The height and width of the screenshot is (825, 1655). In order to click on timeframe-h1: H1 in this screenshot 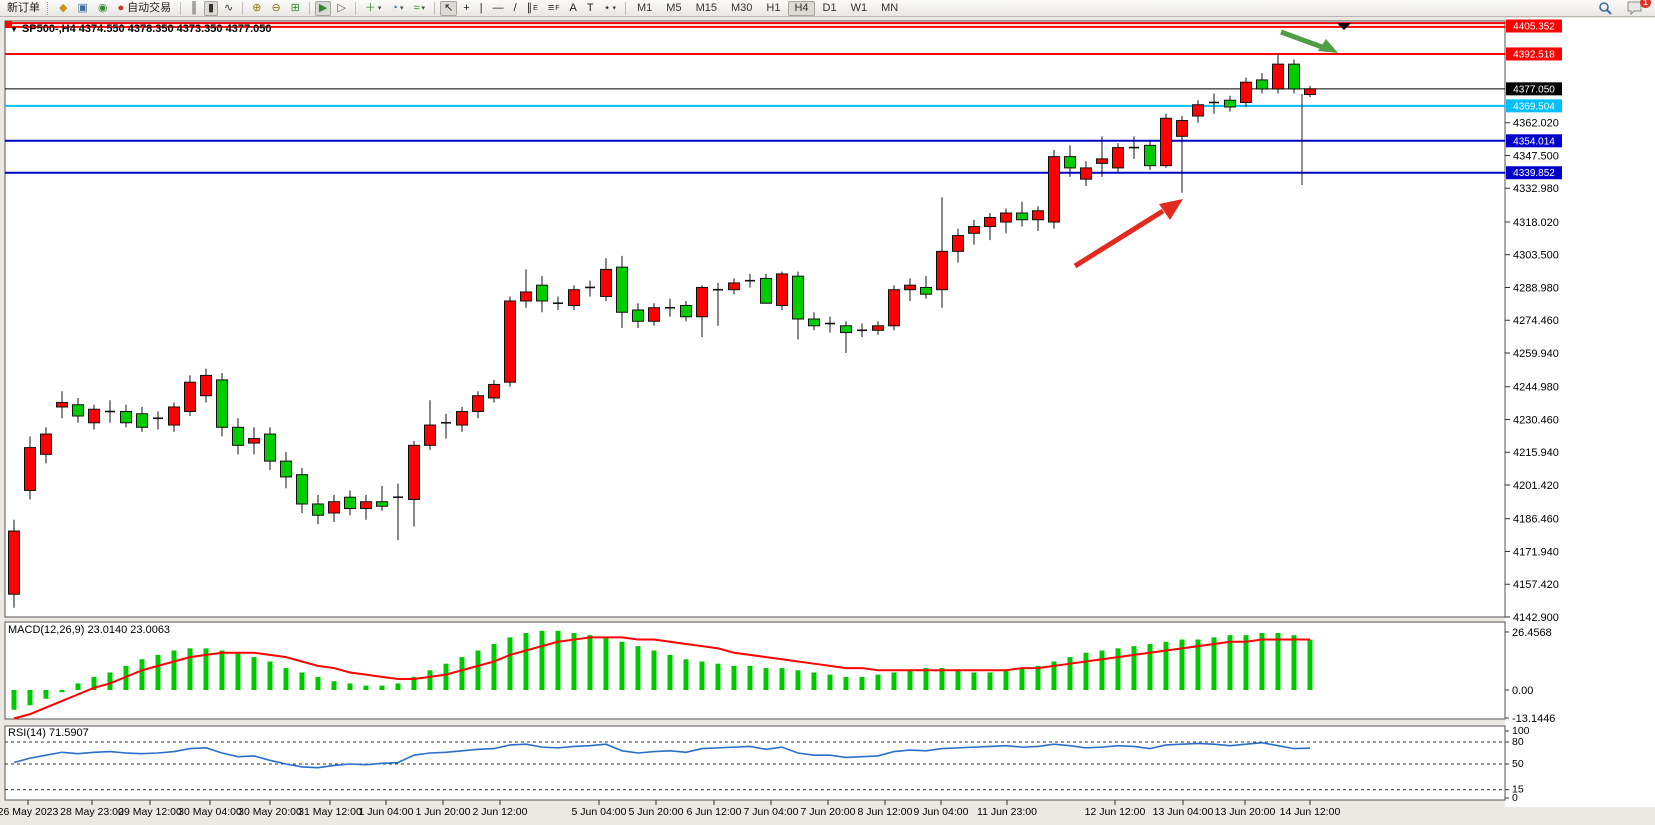, I will do `click(773, 7)`.